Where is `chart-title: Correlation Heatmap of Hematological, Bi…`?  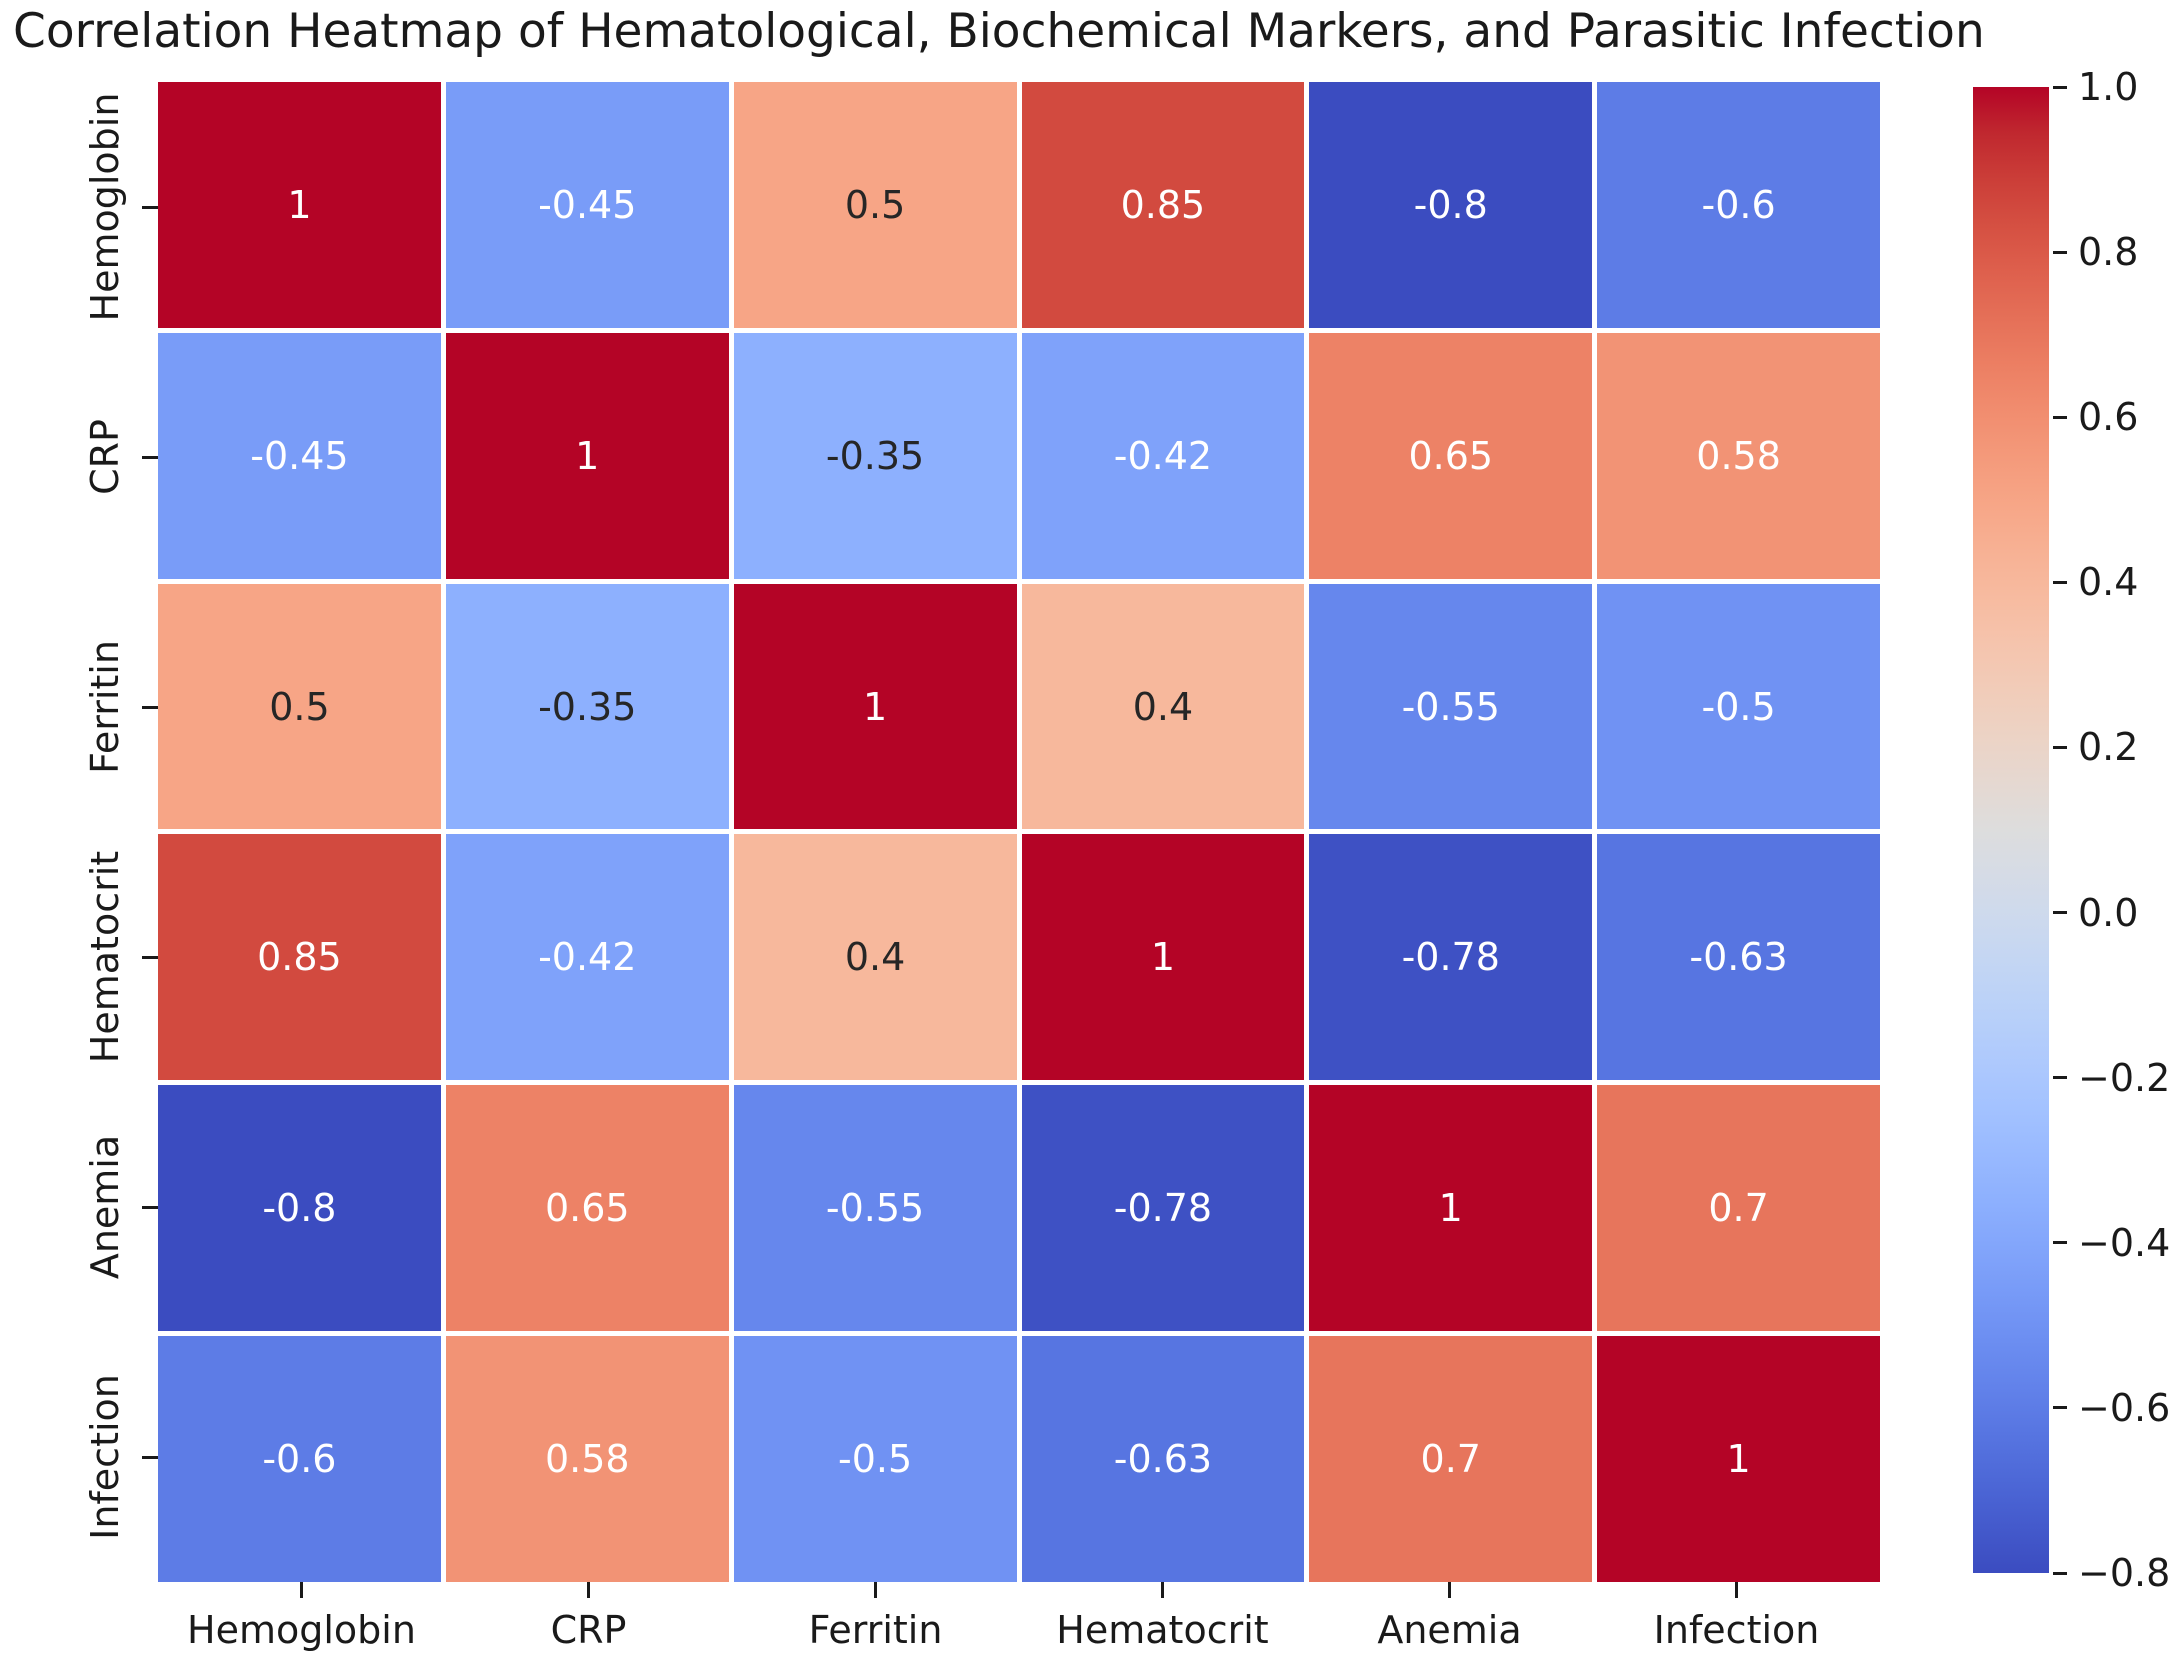
chart-title: Correlation Heatmap of Hematological, Bi… is located at coordinates (999, 31).